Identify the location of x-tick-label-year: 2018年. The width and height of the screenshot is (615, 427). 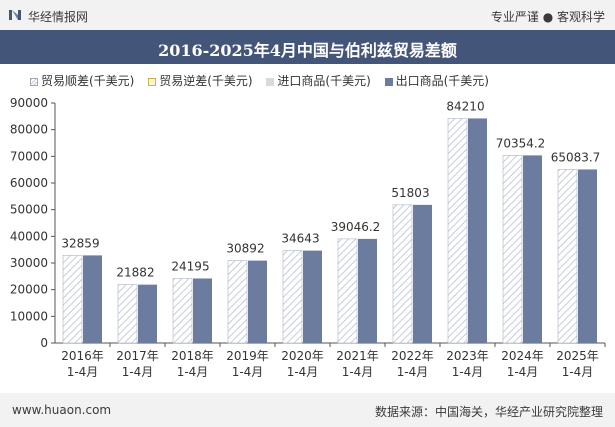
(192, 356).